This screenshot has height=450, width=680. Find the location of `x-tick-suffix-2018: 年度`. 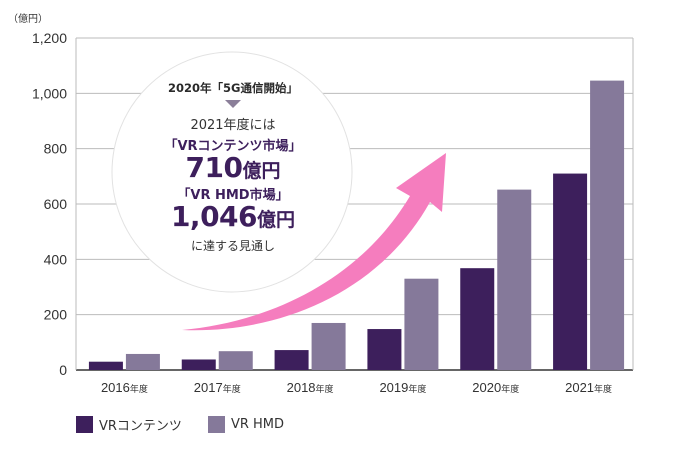

x-tick-suffix-2018: 年度 is located at coordinates (325, 389).